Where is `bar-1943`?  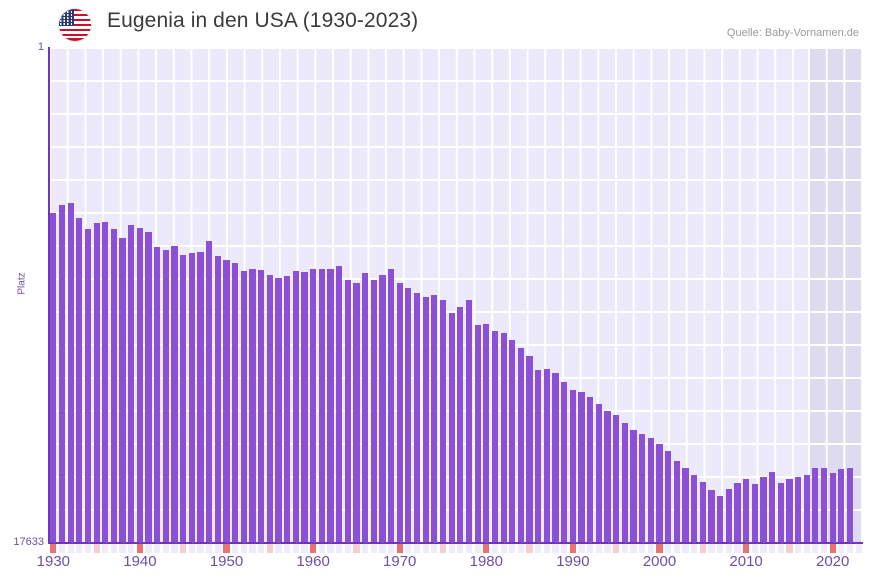 bar-1943 is located at coordinates (166, 396).